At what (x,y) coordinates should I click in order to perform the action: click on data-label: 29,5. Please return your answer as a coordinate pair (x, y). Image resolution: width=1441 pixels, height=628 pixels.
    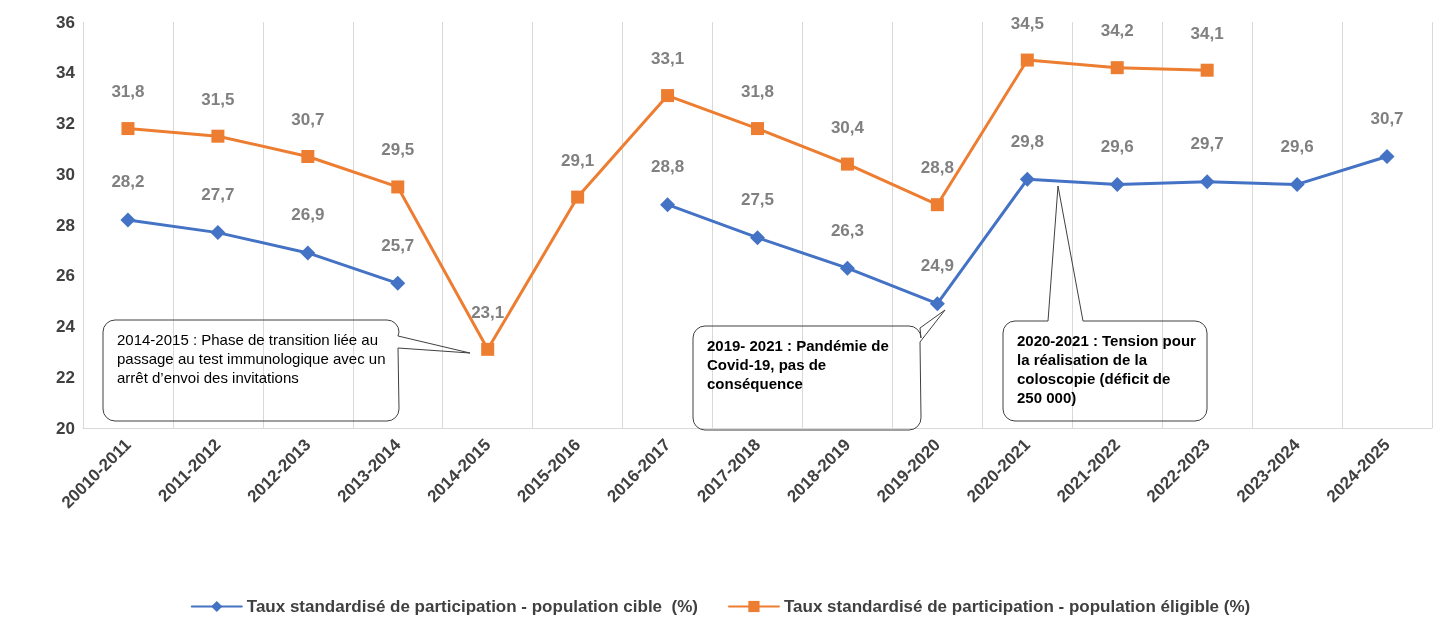
    Looking at the image, I should click on (398, 150).